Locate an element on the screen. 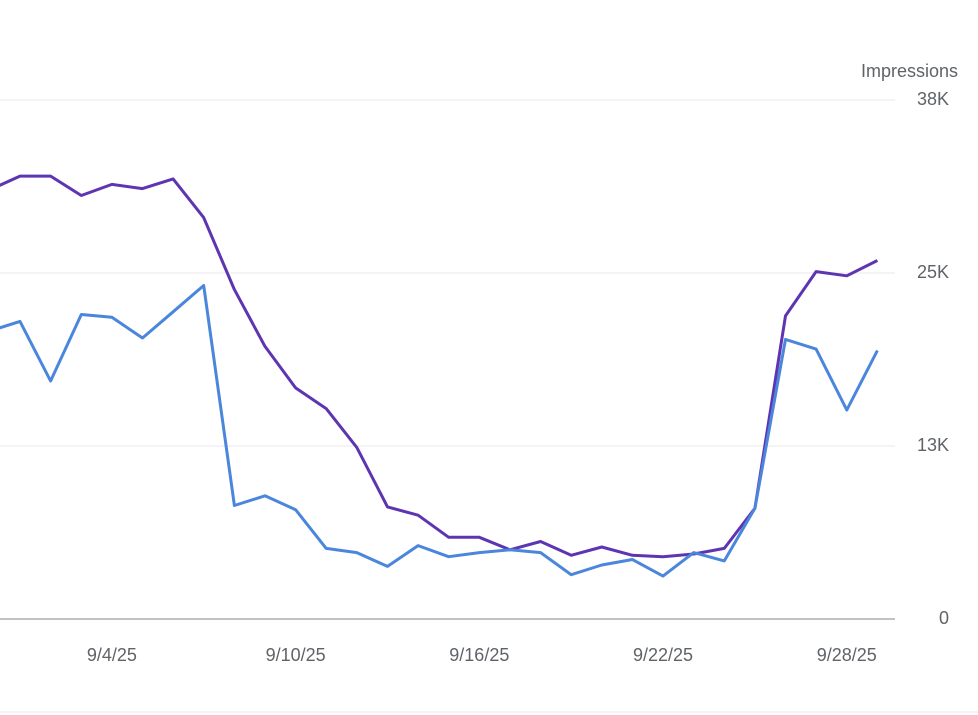  y-tick-label: 0 is located at coordinates (944, 618).